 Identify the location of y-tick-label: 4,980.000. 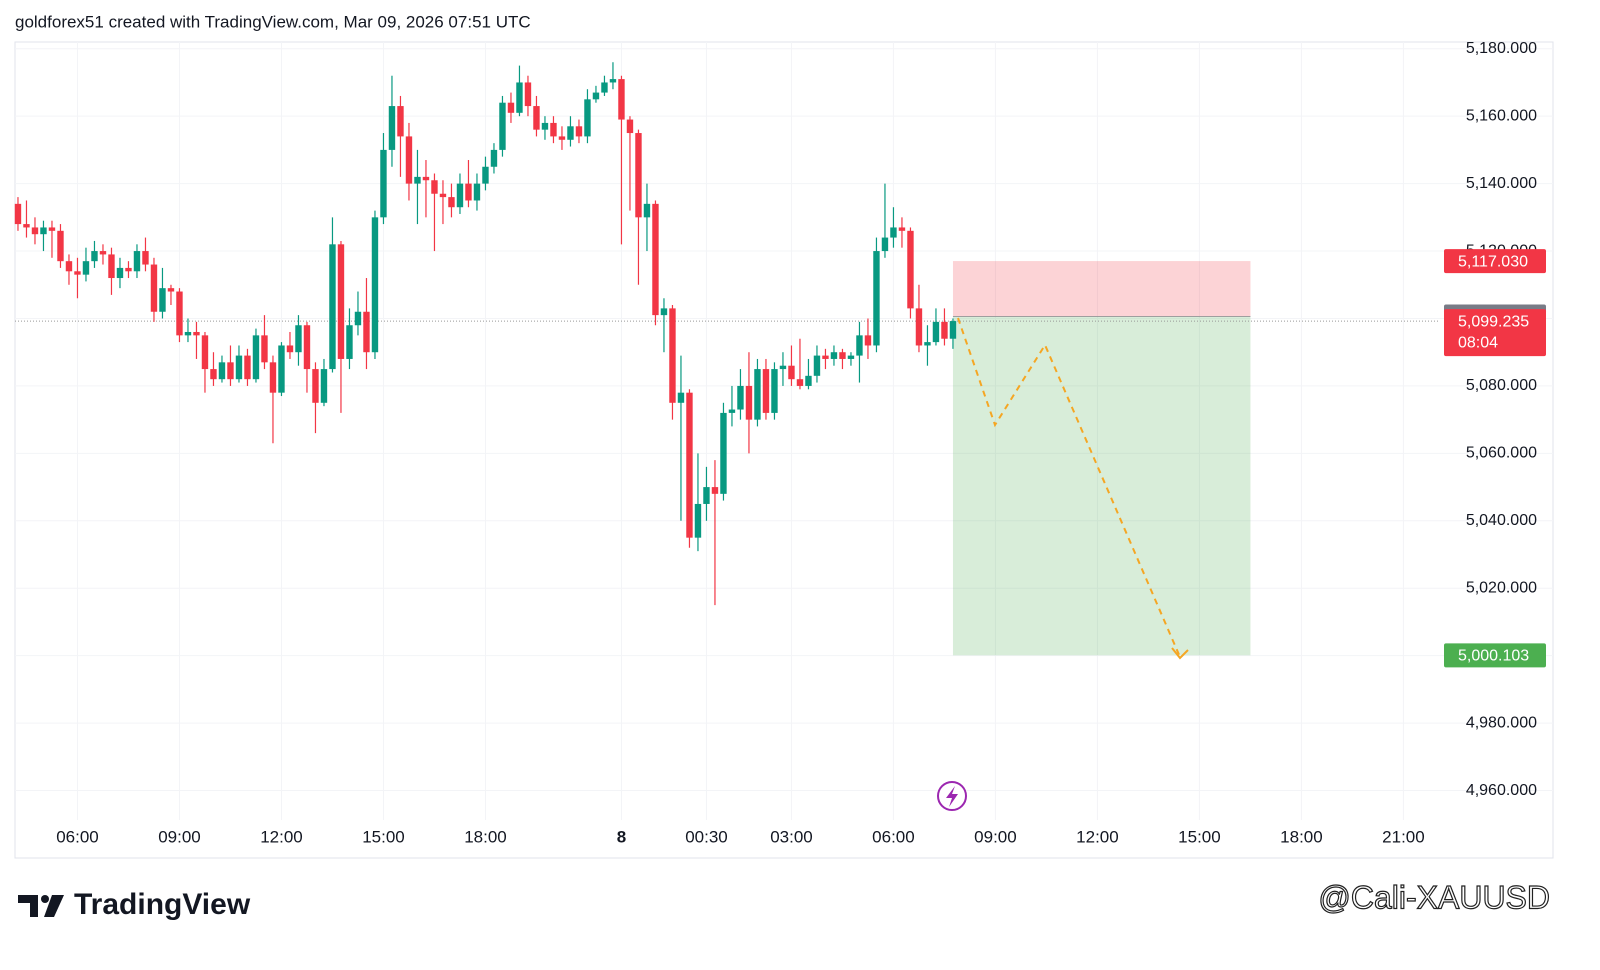
(1501, 722).